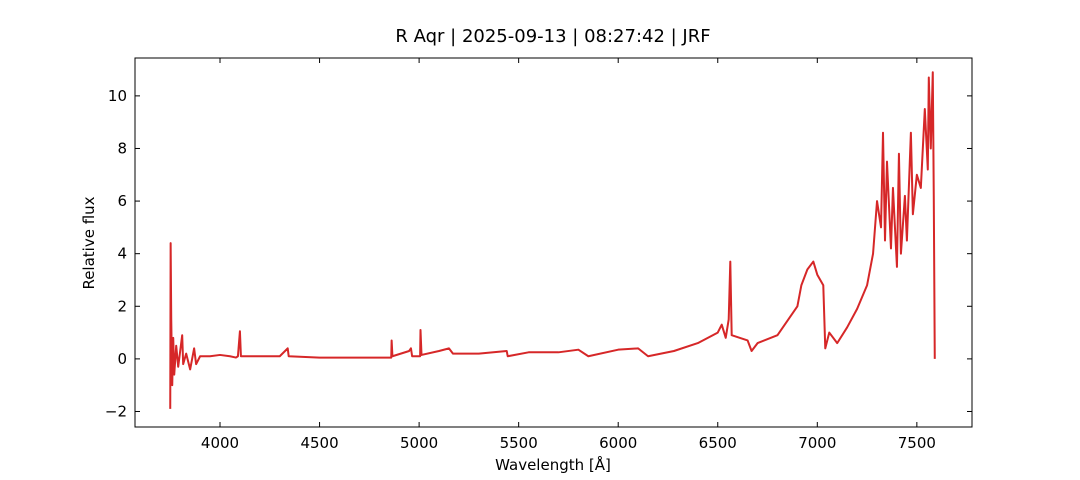 Image resolution: width=1080 pixels, height=480 pixels. What do you see at coordinates (319, 443) in the screenshot?
I see `x-tick-label: 4500` at bounding box center [319, 443].